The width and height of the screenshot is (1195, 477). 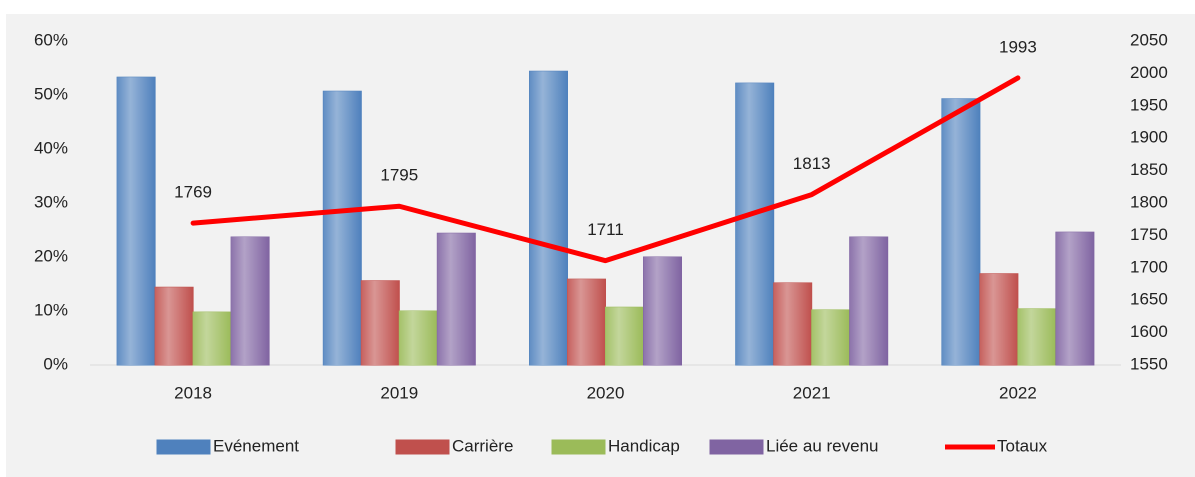 I want to click on y2-tick-label: 1950, so click(x=1149, y=104).